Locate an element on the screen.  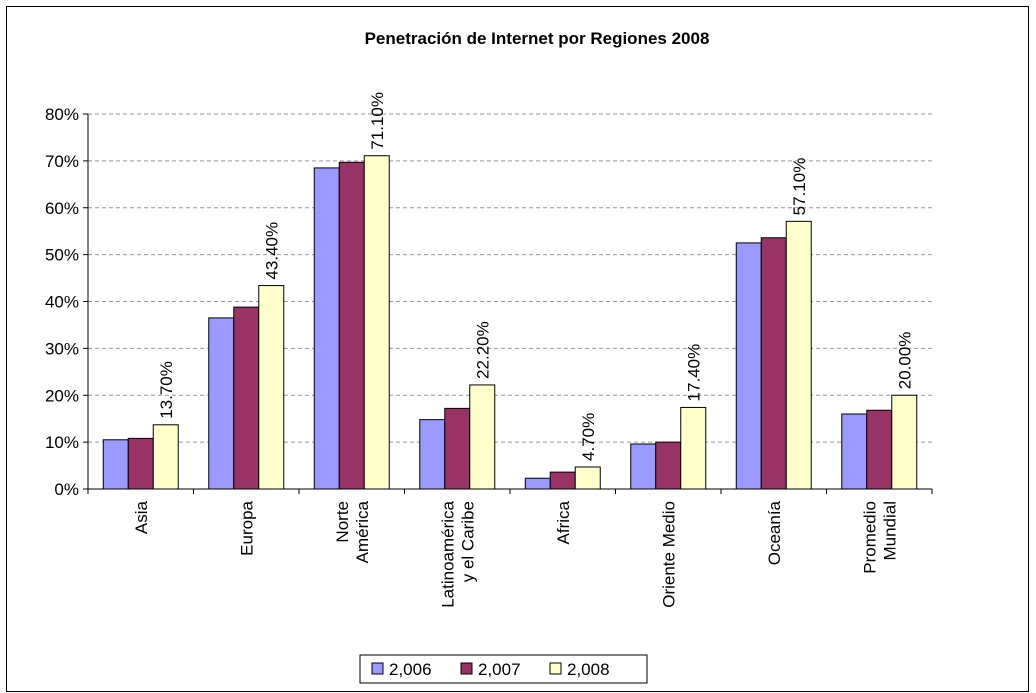
category-label: Latinoamérica is located at coordinates (447, 553).